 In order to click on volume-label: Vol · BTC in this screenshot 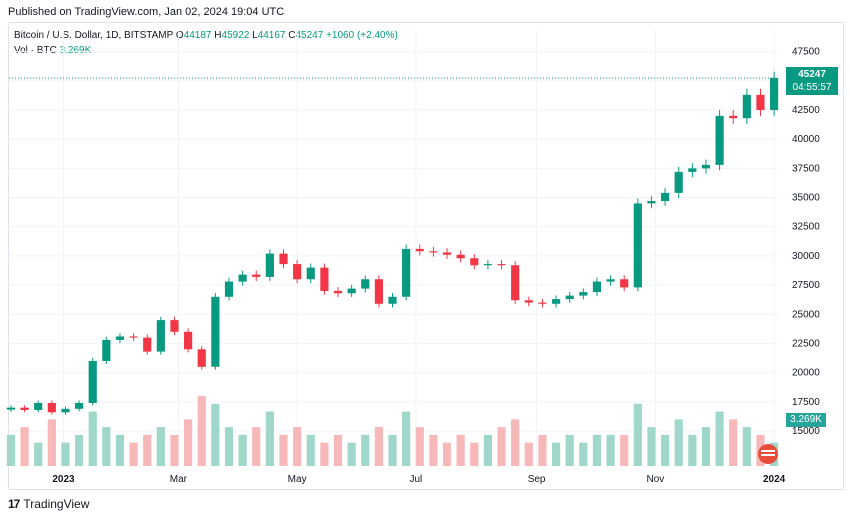, I will do `click(35, 50)`.